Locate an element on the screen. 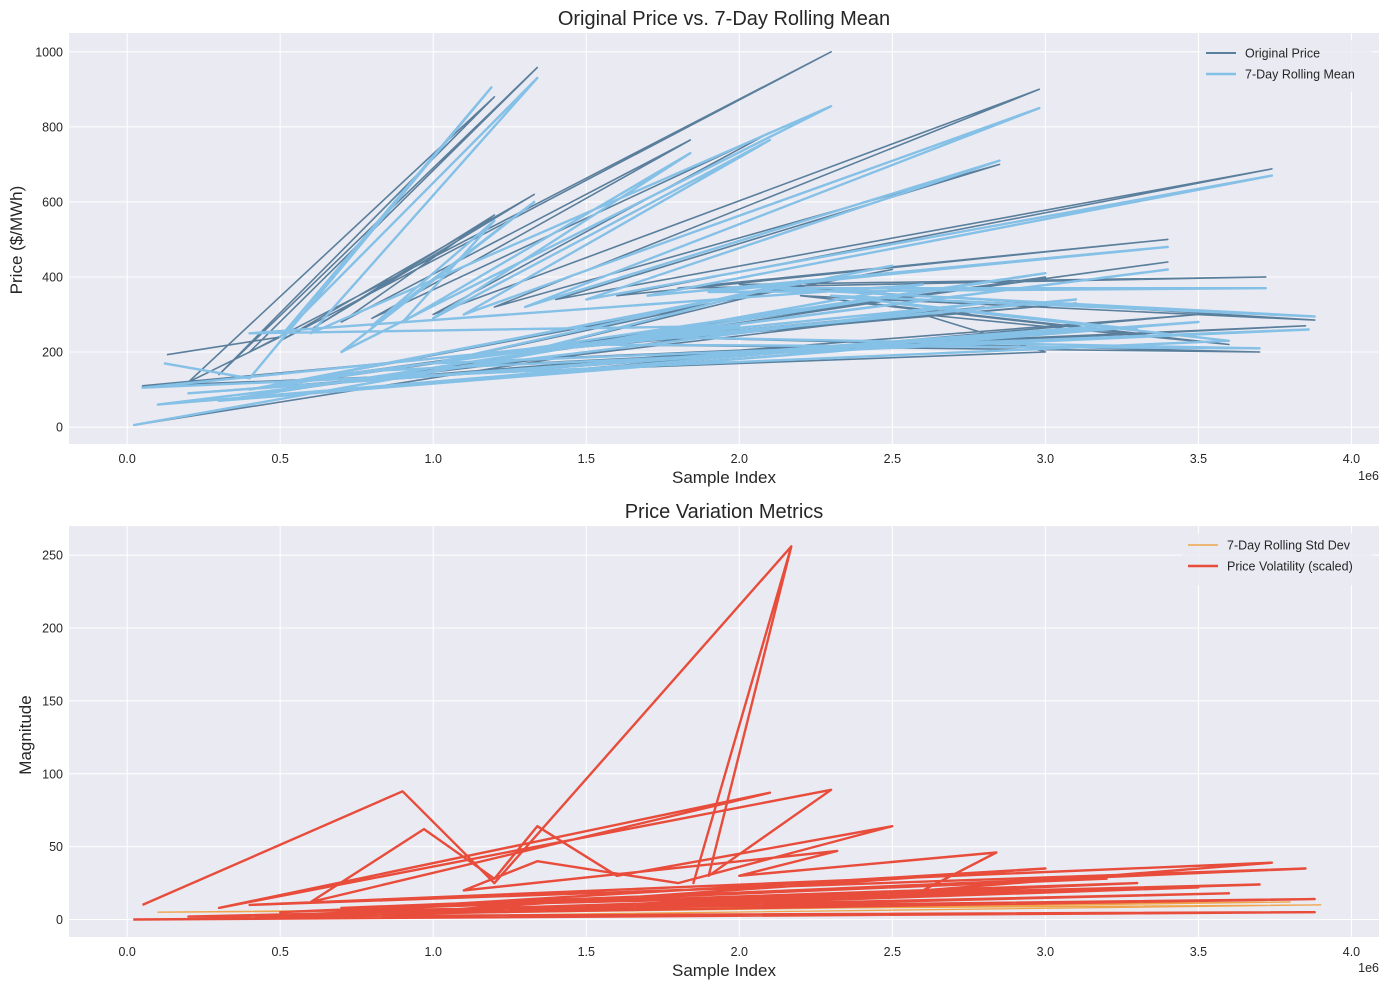  legend-label-original-price: Original Price is located at coordinates (1282, 54).